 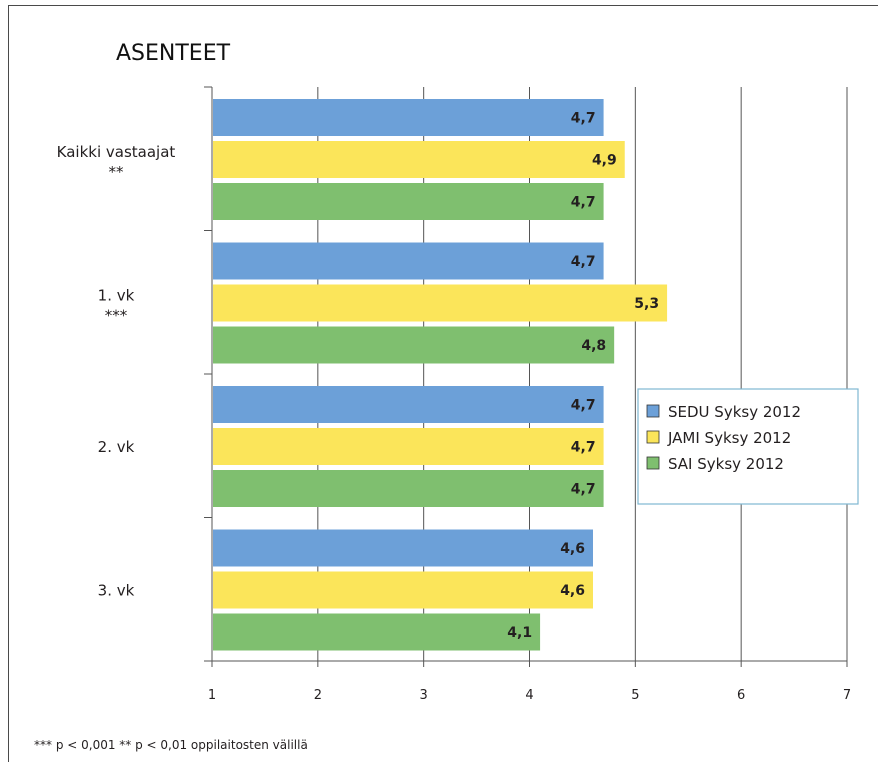 I want to click on x-tick-label: 3, so click(x=424, y=695).